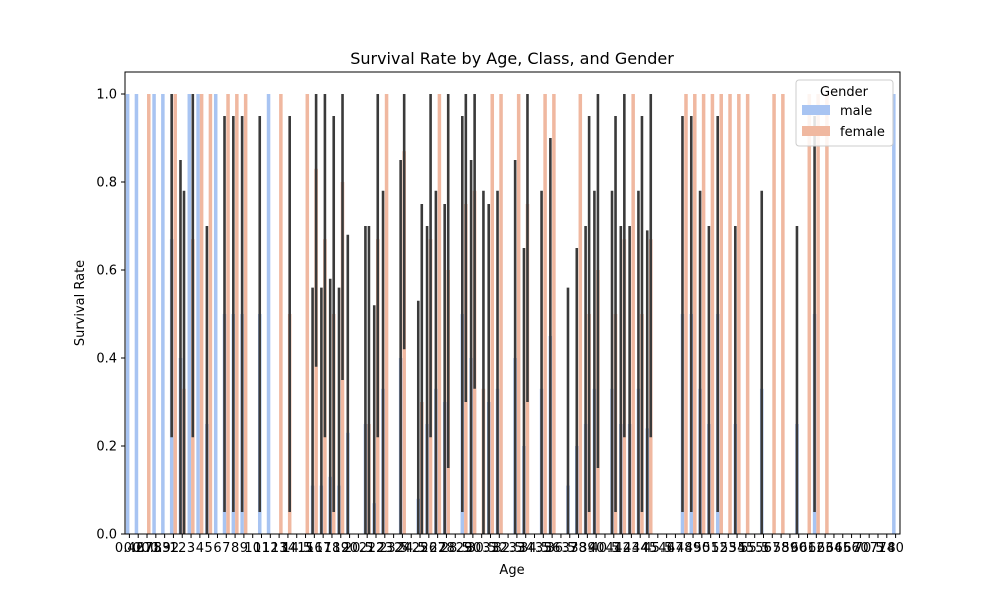 This screenshot has height=600, width=1000. What do you see at coordinates (860, 548) in the screenshot?
I see `x-tick-label: 70` at bounding box center [860, 548].